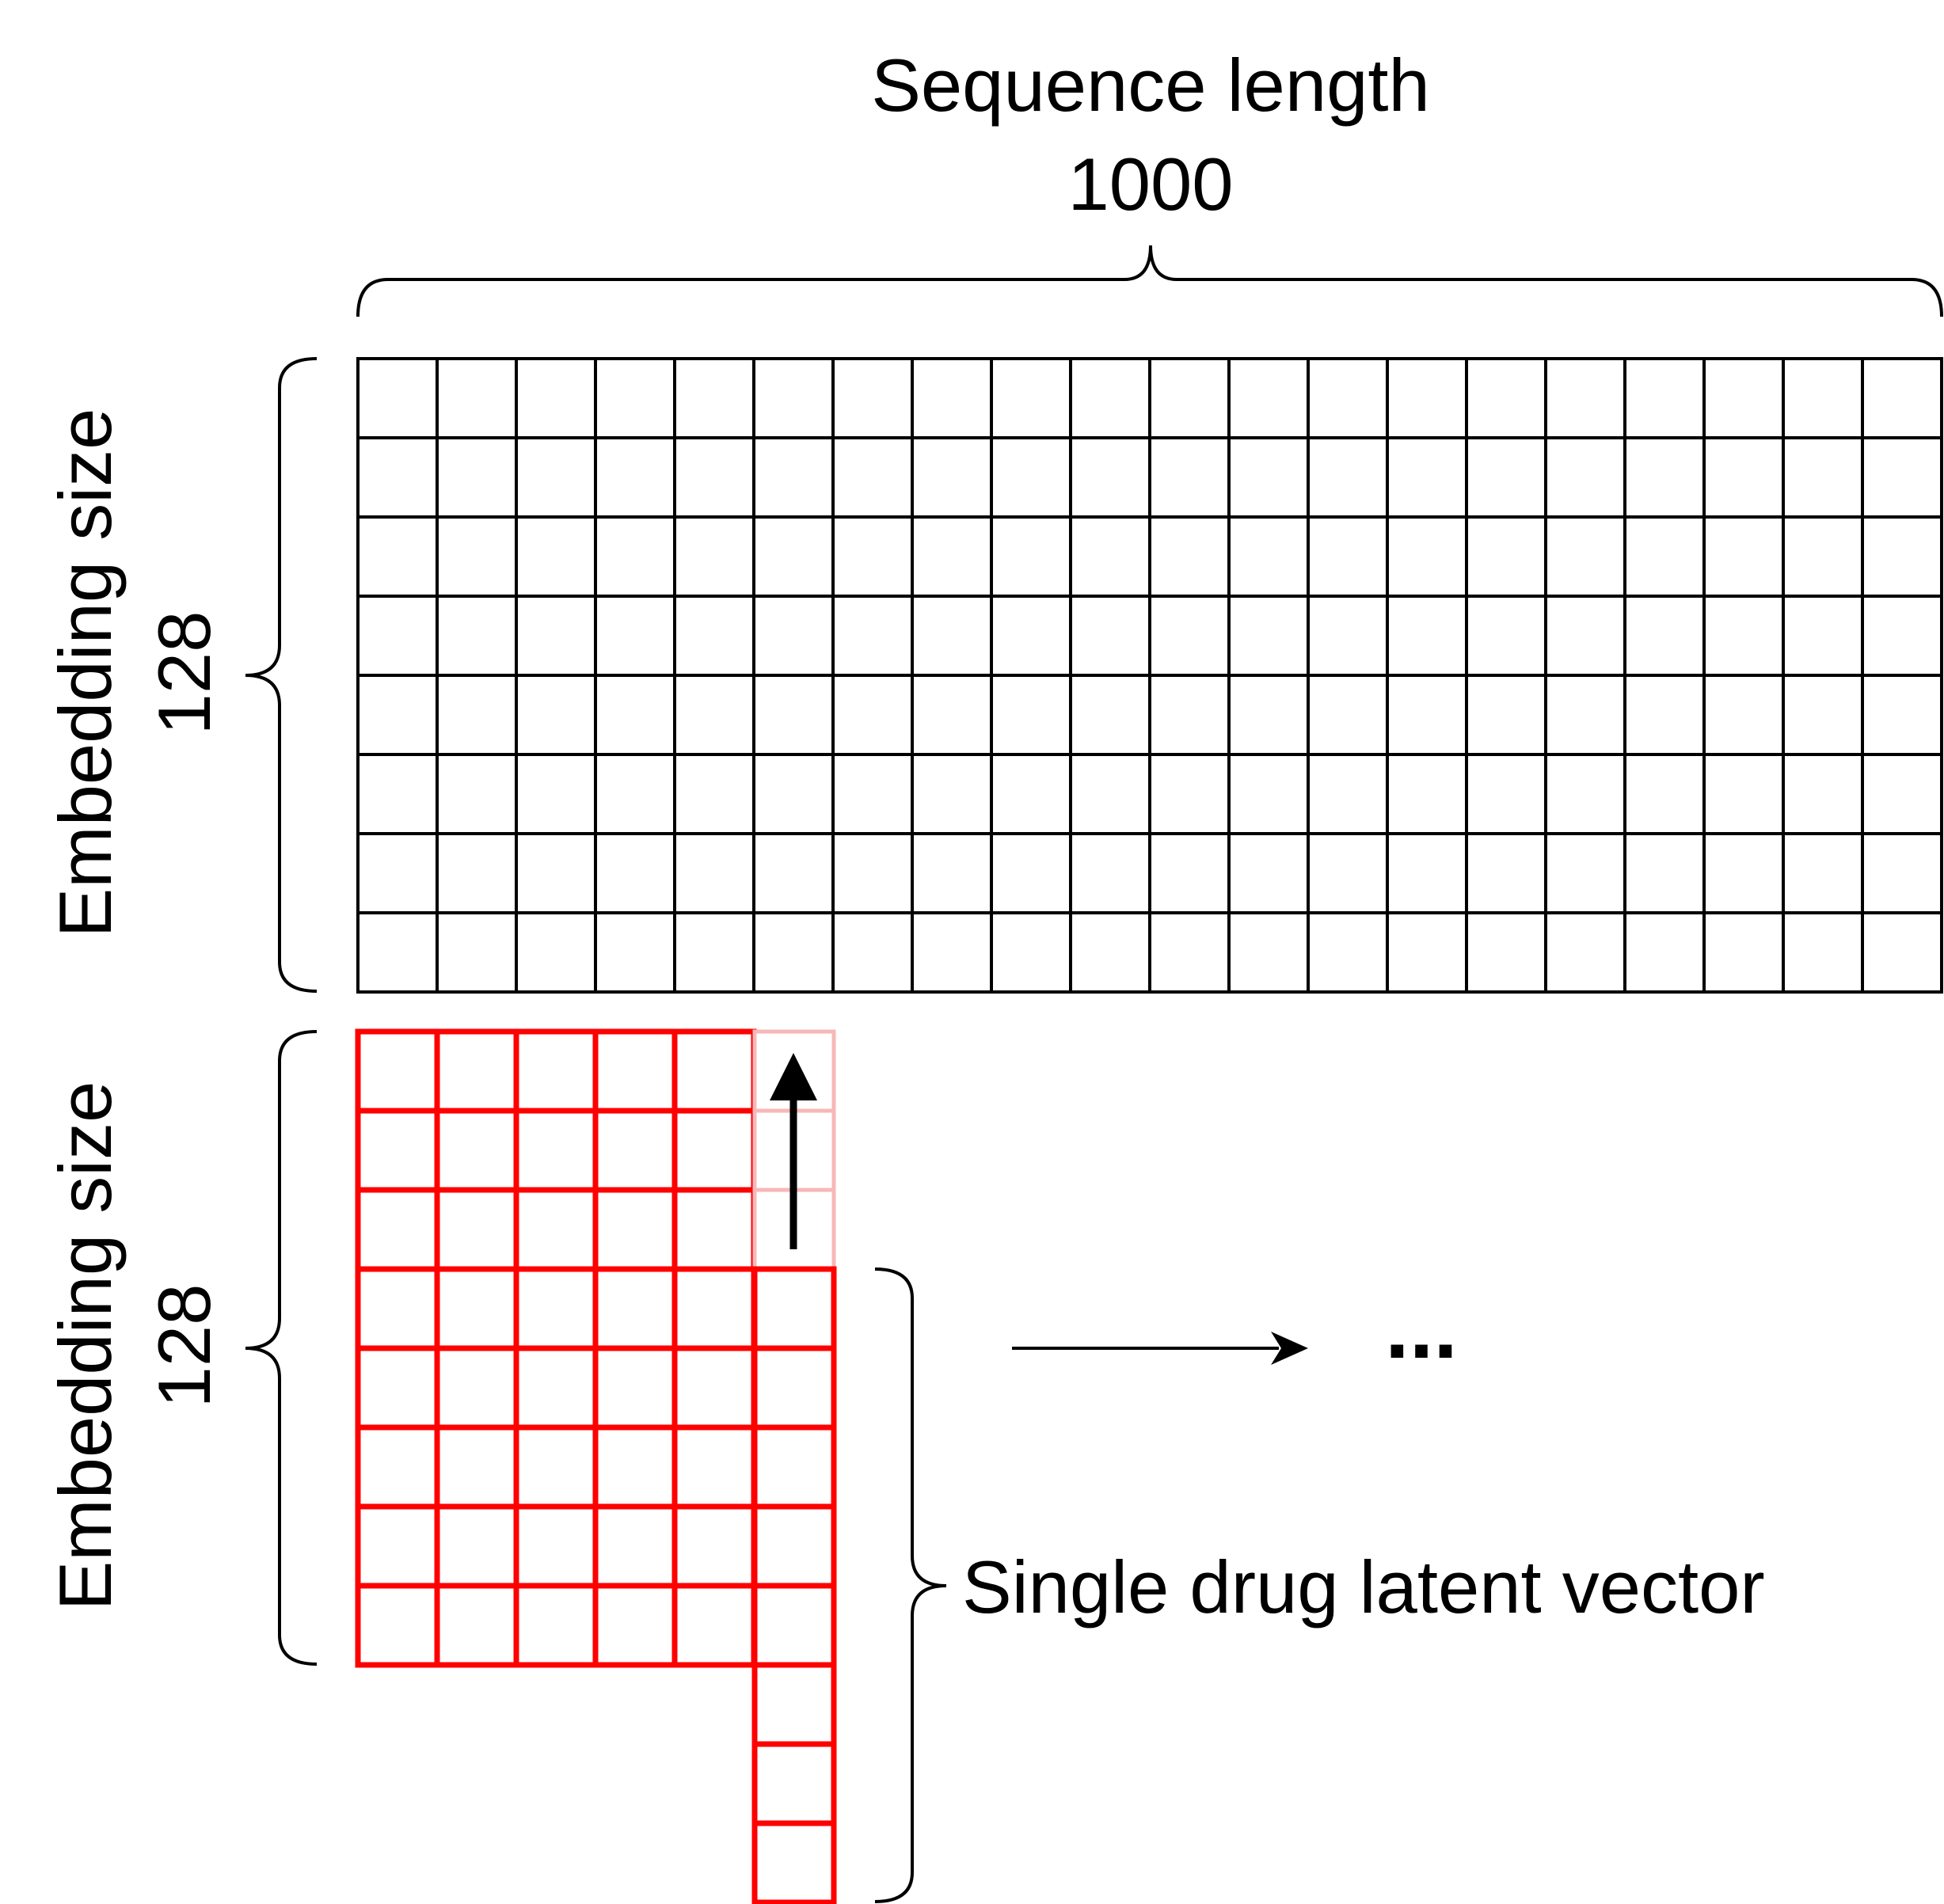 The width and height of the screenshot is (1944, 1904). What do you see at coordinates (1364, 1586) in the screenshot?
I see `latent-vector-label: Single drug latent vector` at bounding box center [1364, 1586].